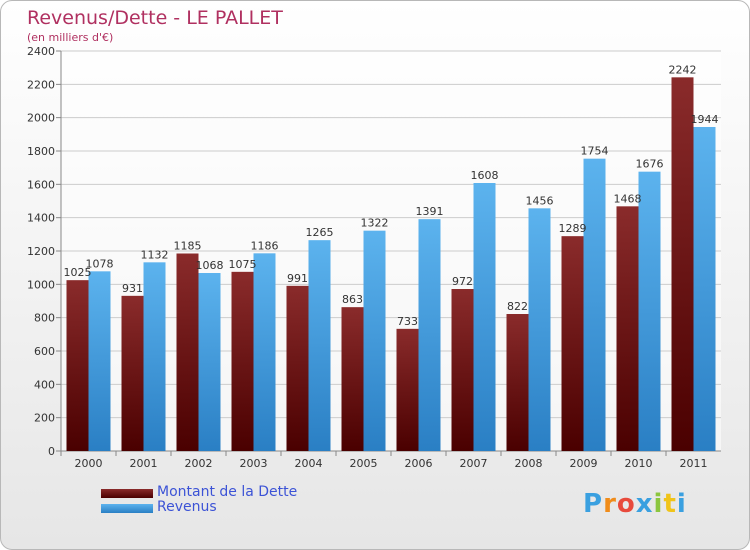 Image resolution: width=750 pixels, height=550 pixels. I want to click on data-label-dette: 1289, so click(573, 228).